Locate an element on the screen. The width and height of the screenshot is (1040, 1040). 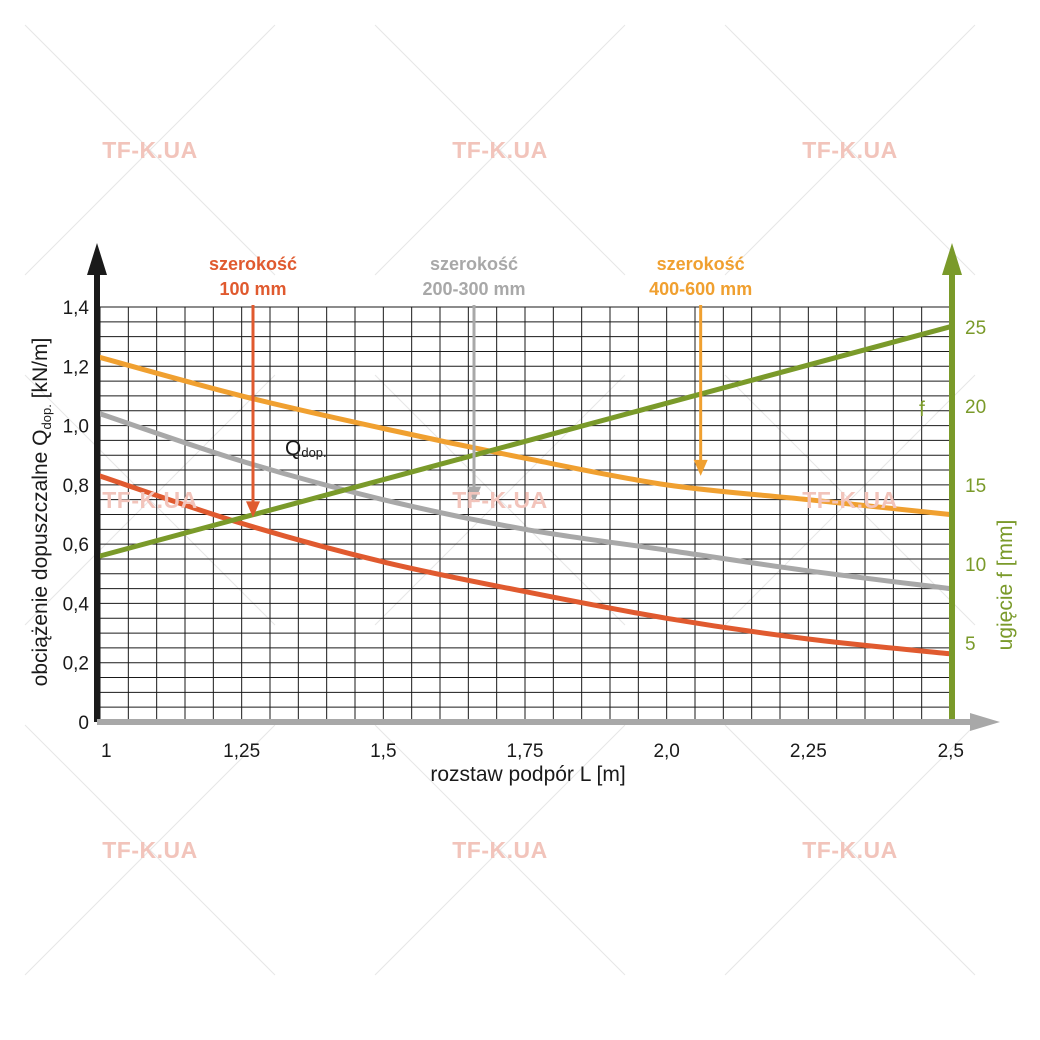
y-tick-label: 0 is located at coordinates (83, 723).